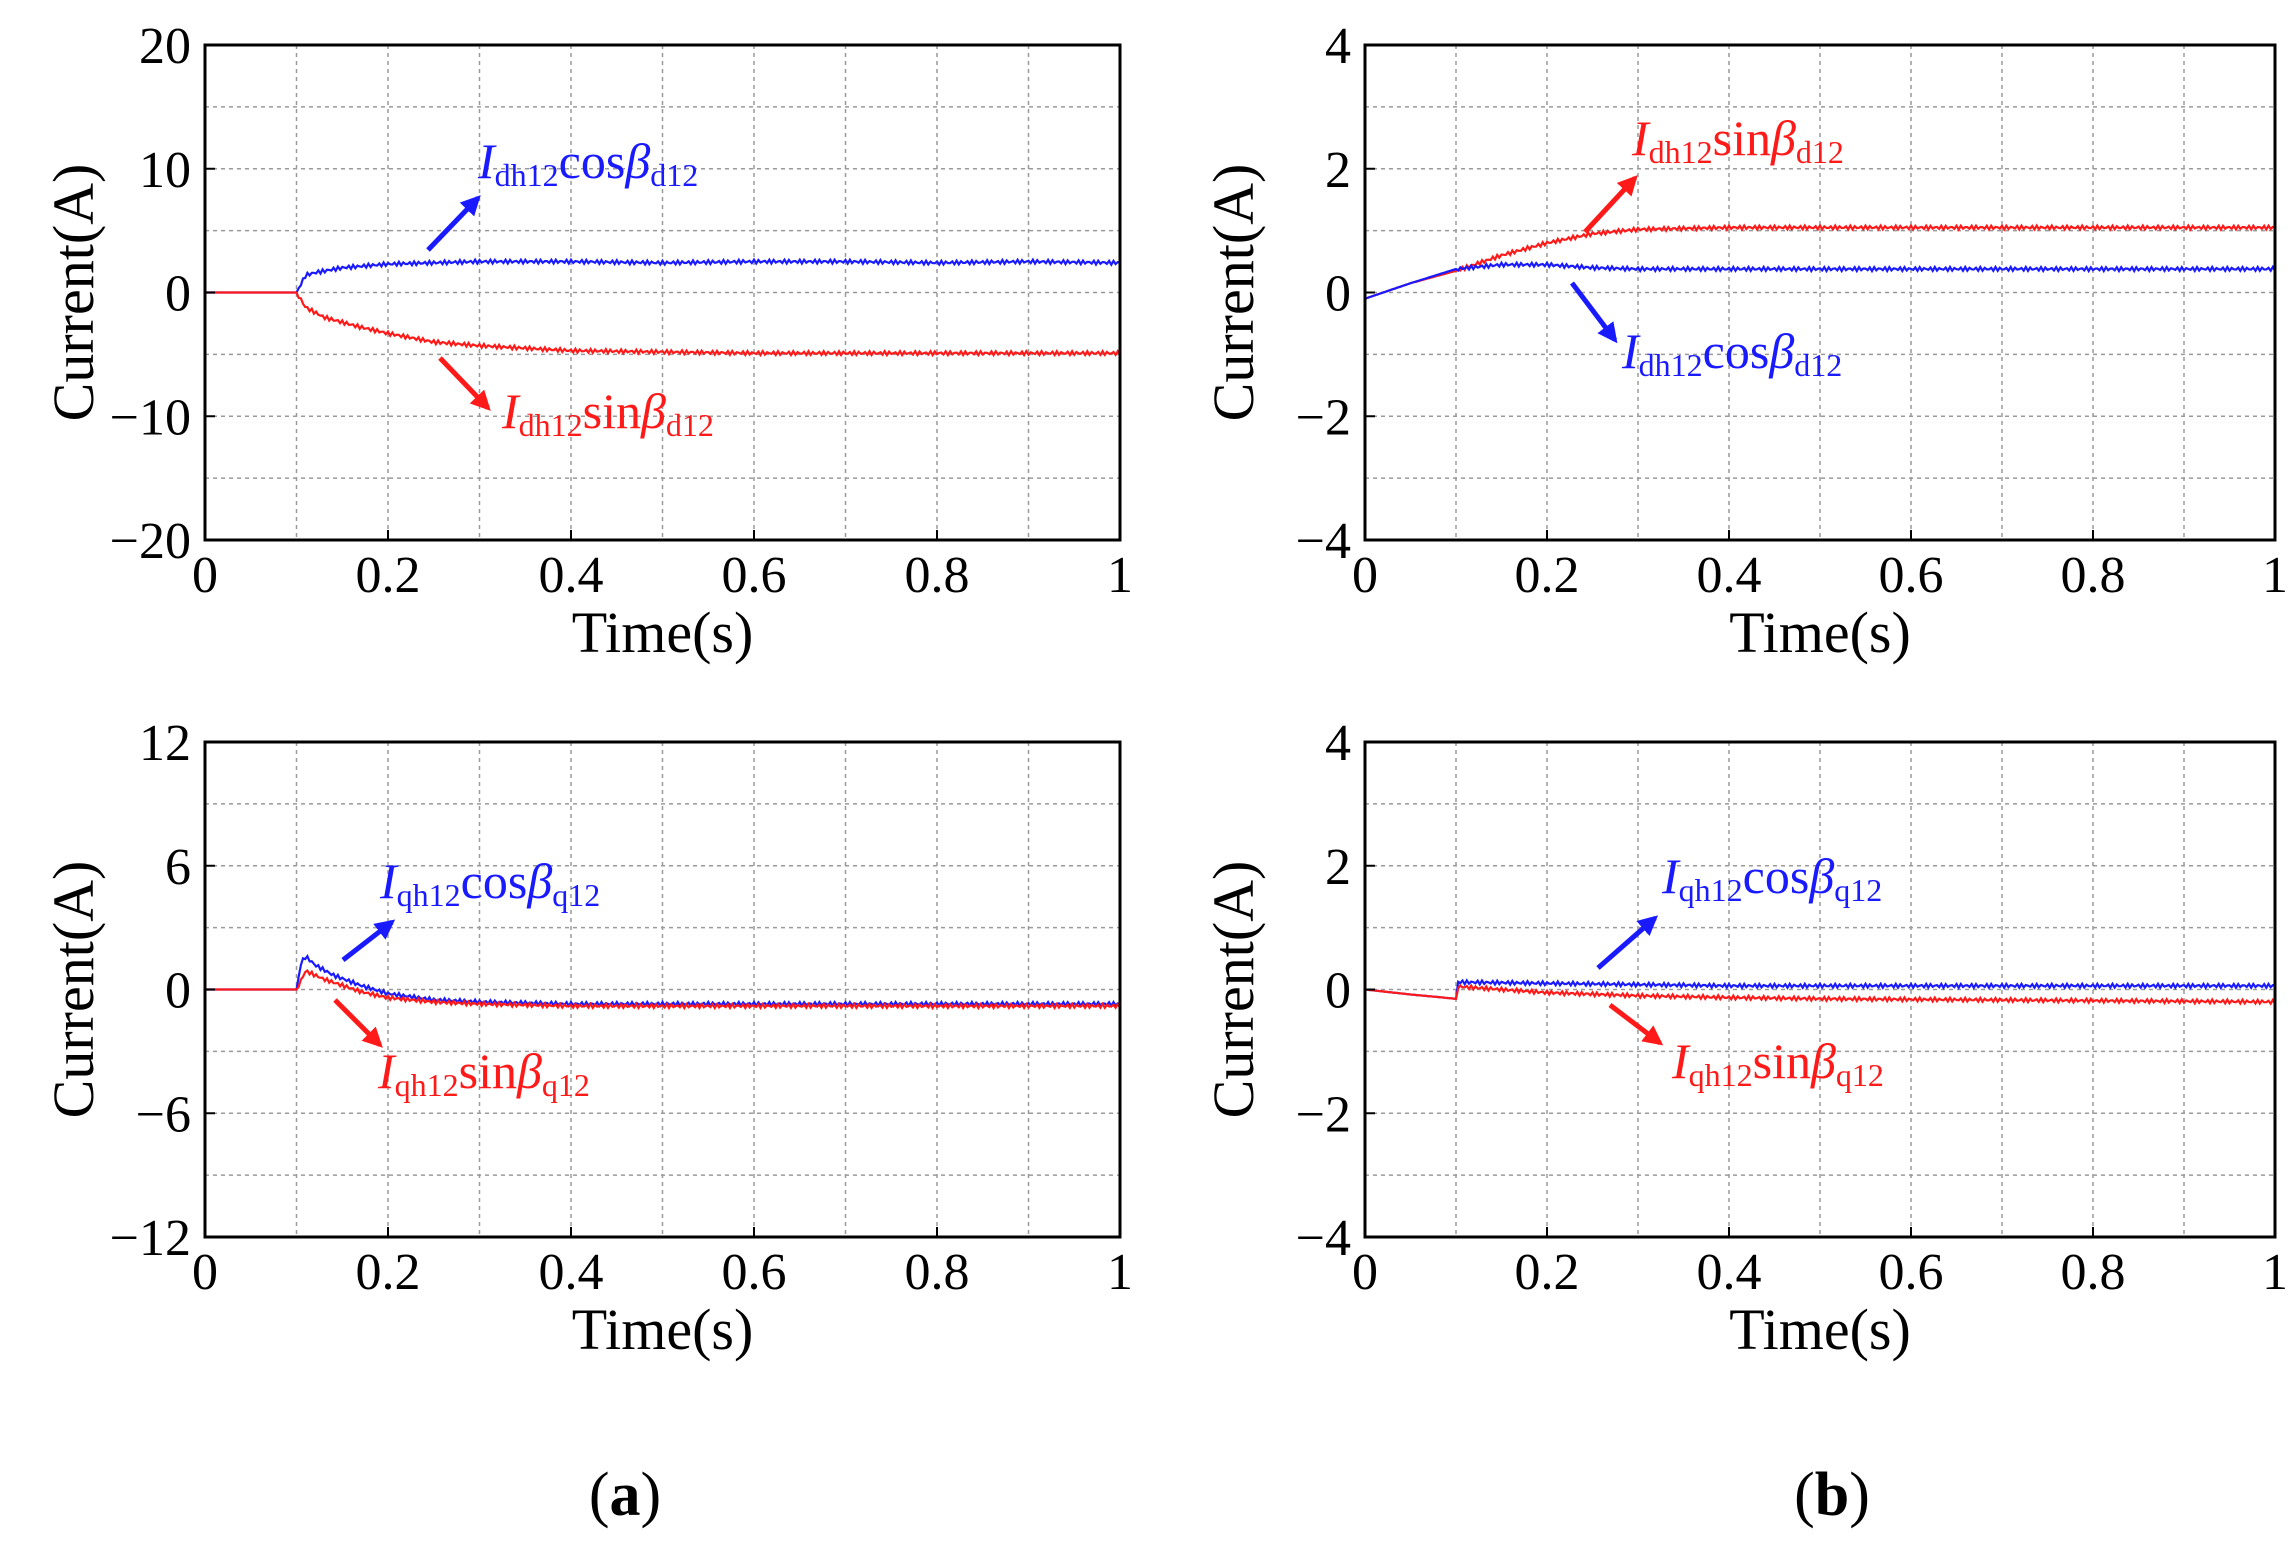  I want to click on y-tick-label: 10, so click(165, 170).